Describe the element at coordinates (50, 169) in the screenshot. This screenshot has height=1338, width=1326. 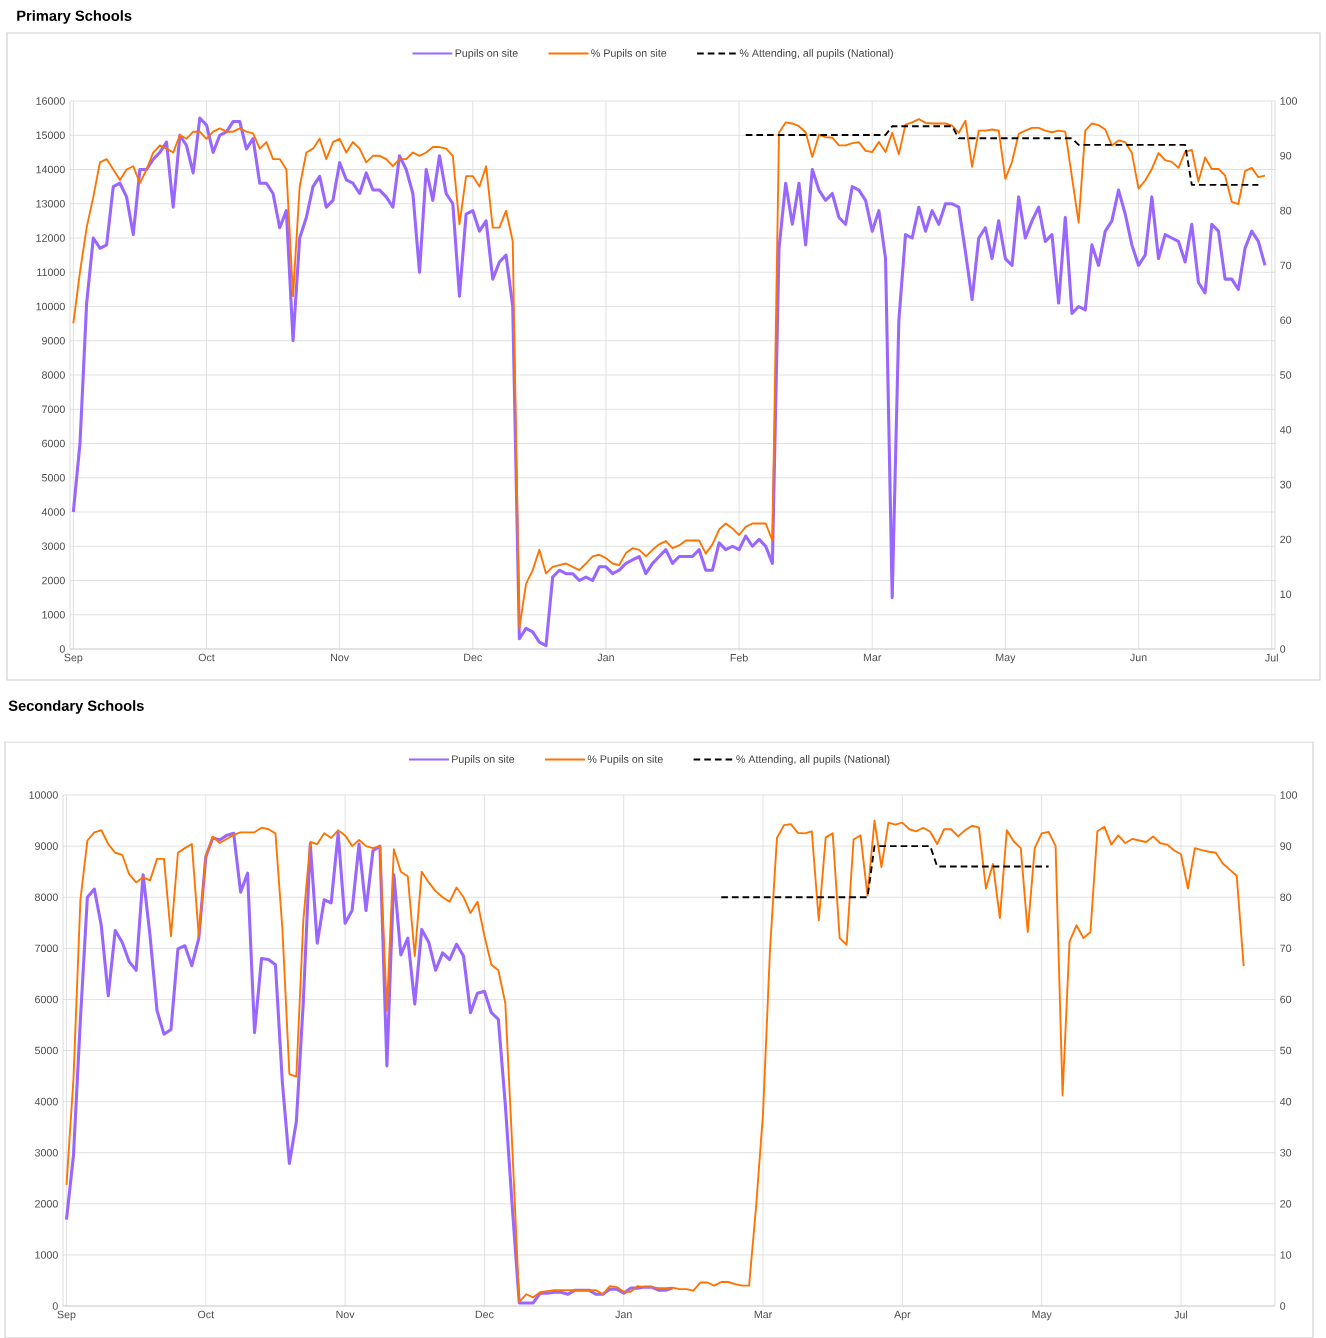
I see `y-tick-label: 14000` at that location.